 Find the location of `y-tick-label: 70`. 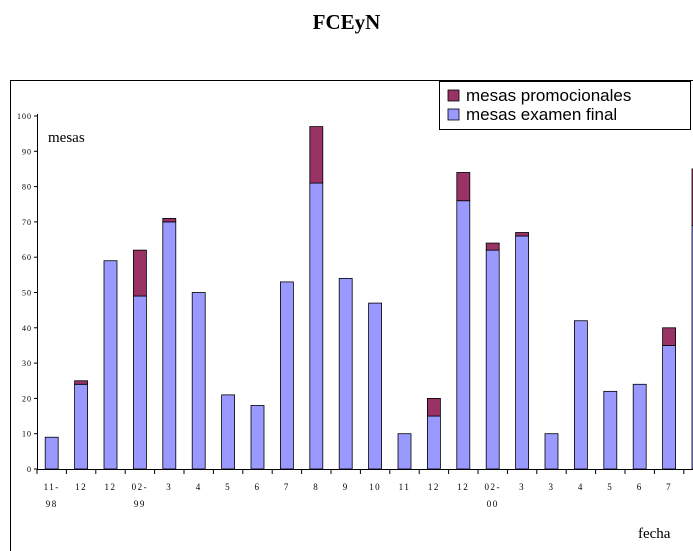

y-tick-label: 70 is located at coordinates (27, 222).